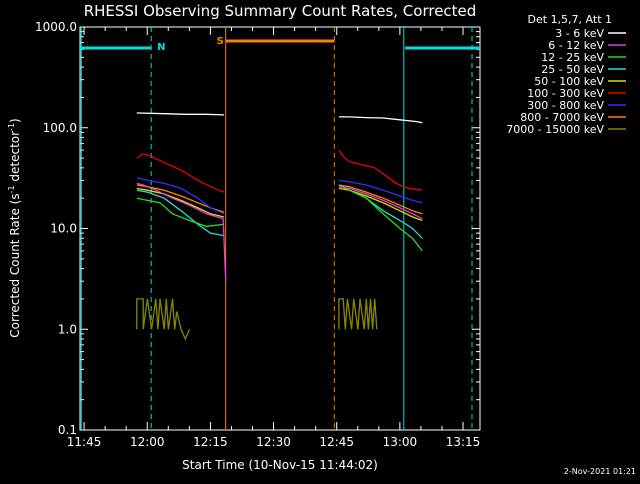 Image resolution: width=640 pixels, height=484 pixels. What do you see at coordinates (565, 105) in the screenshot?
I see `legend-label: 300 - 800 keV` at bounding box center [565, 105].